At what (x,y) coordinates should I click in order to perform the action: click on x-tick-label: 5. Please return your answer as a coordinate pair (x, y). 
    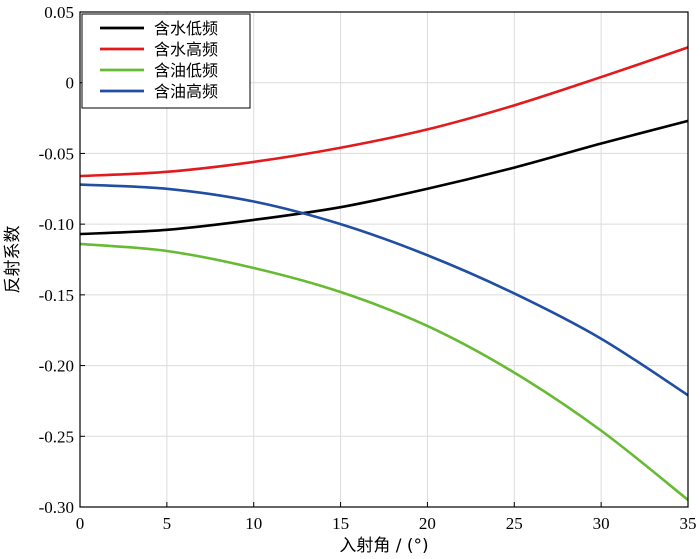
    Looking at the image, I should click on (167, 523).